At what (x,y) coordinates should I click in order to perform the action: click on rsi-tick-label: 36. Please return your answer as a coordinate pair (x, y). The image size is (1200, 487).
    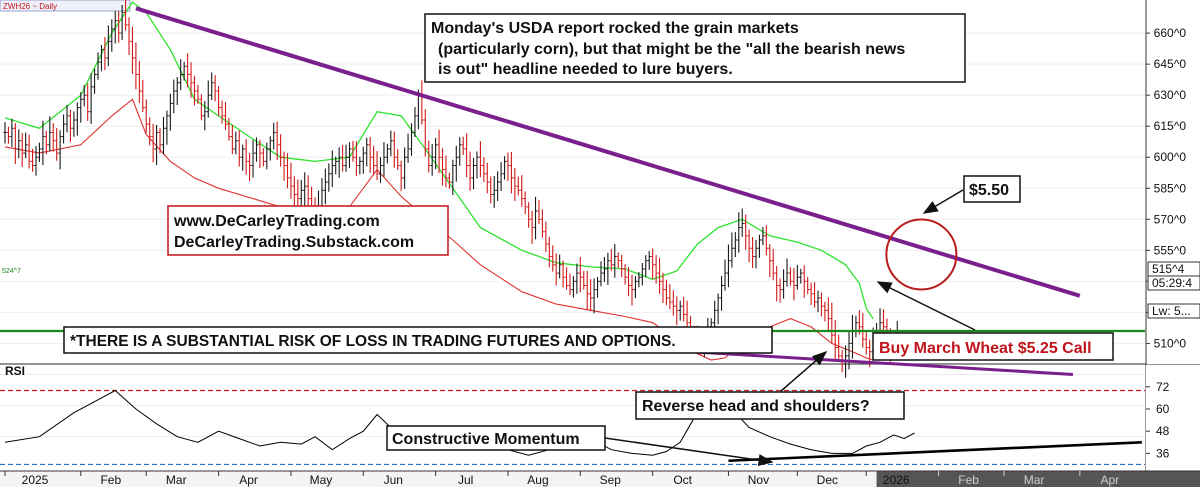
    Looking at the image, I should click on (1163, 453).